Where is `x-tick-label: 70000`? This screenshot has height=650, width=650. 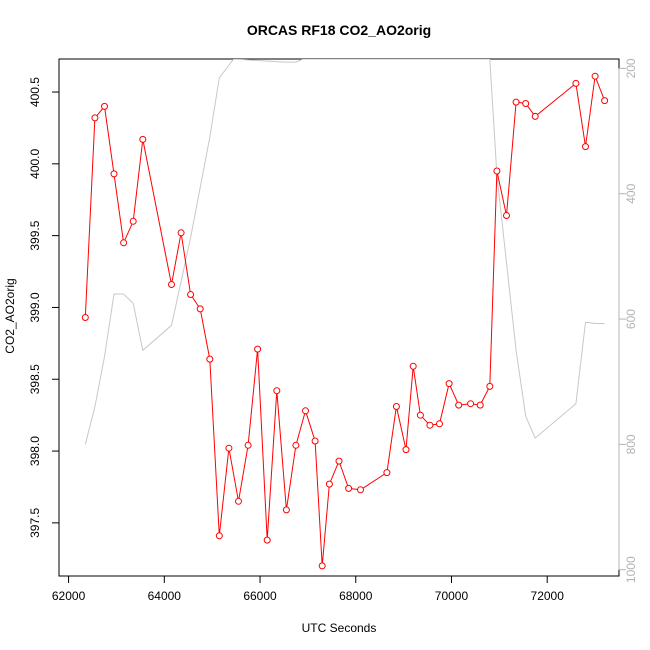
x-tick-label: 70000 is located at coordinates (452, 596).